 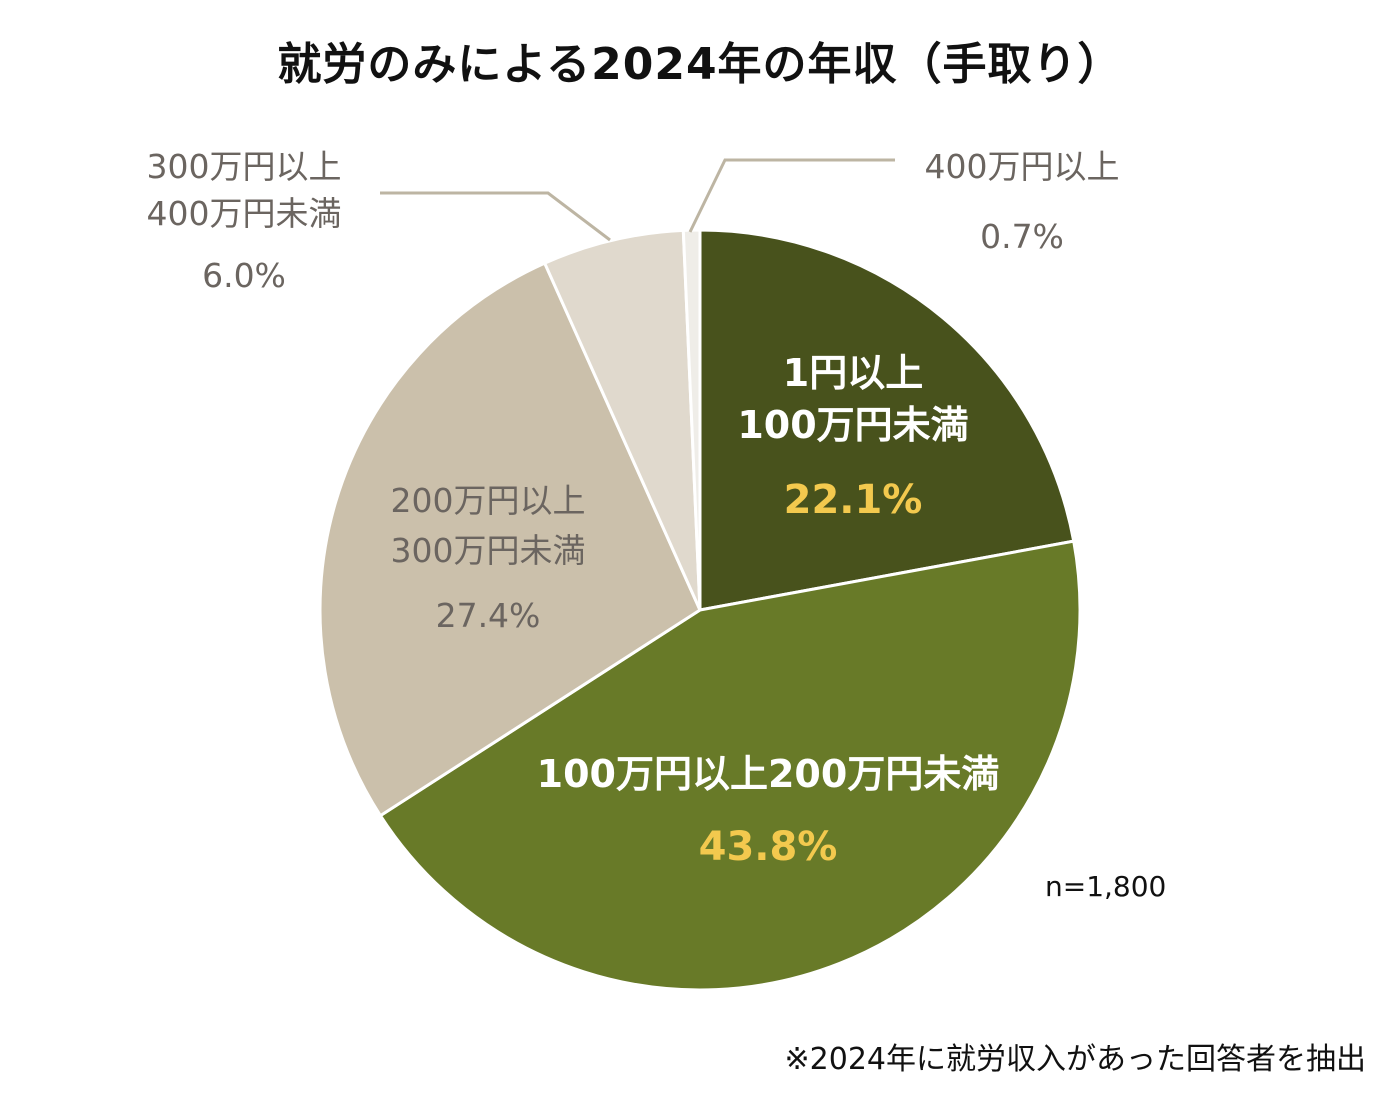 I want to click on slice-4-label-line-1: 300万円以上, so click(x=244, y=166).